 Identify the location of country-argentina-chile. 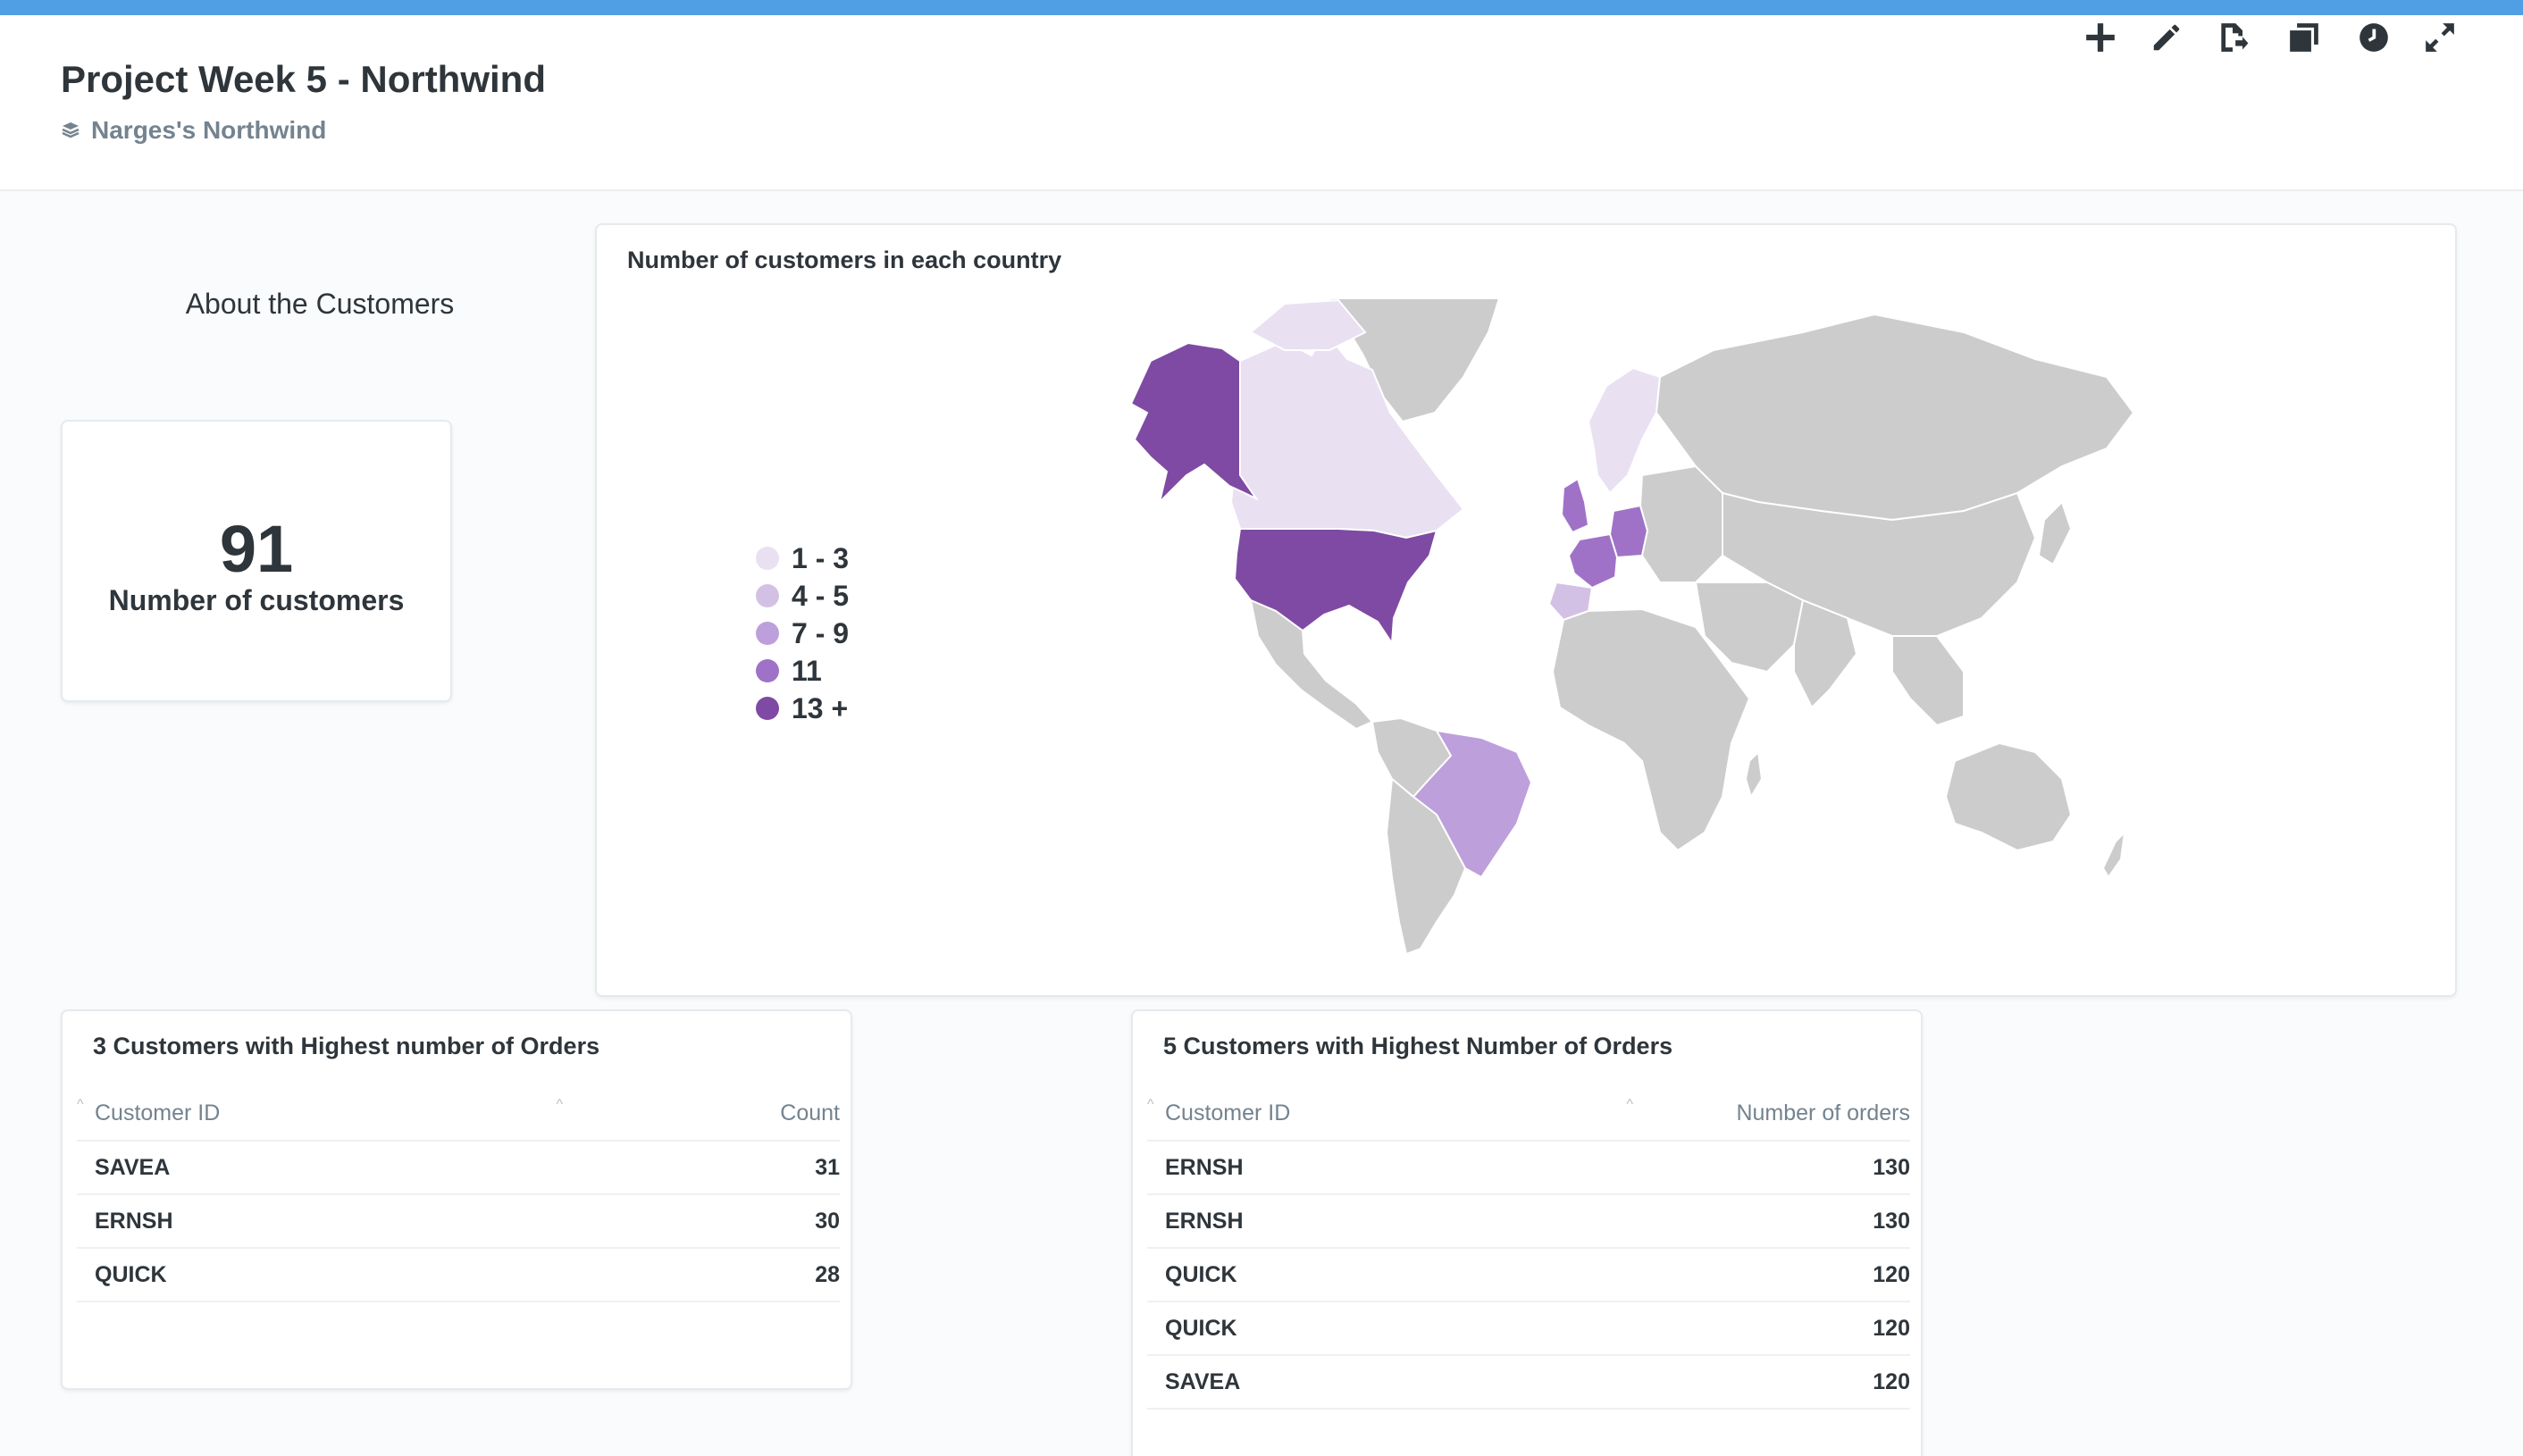
(1426, 866).